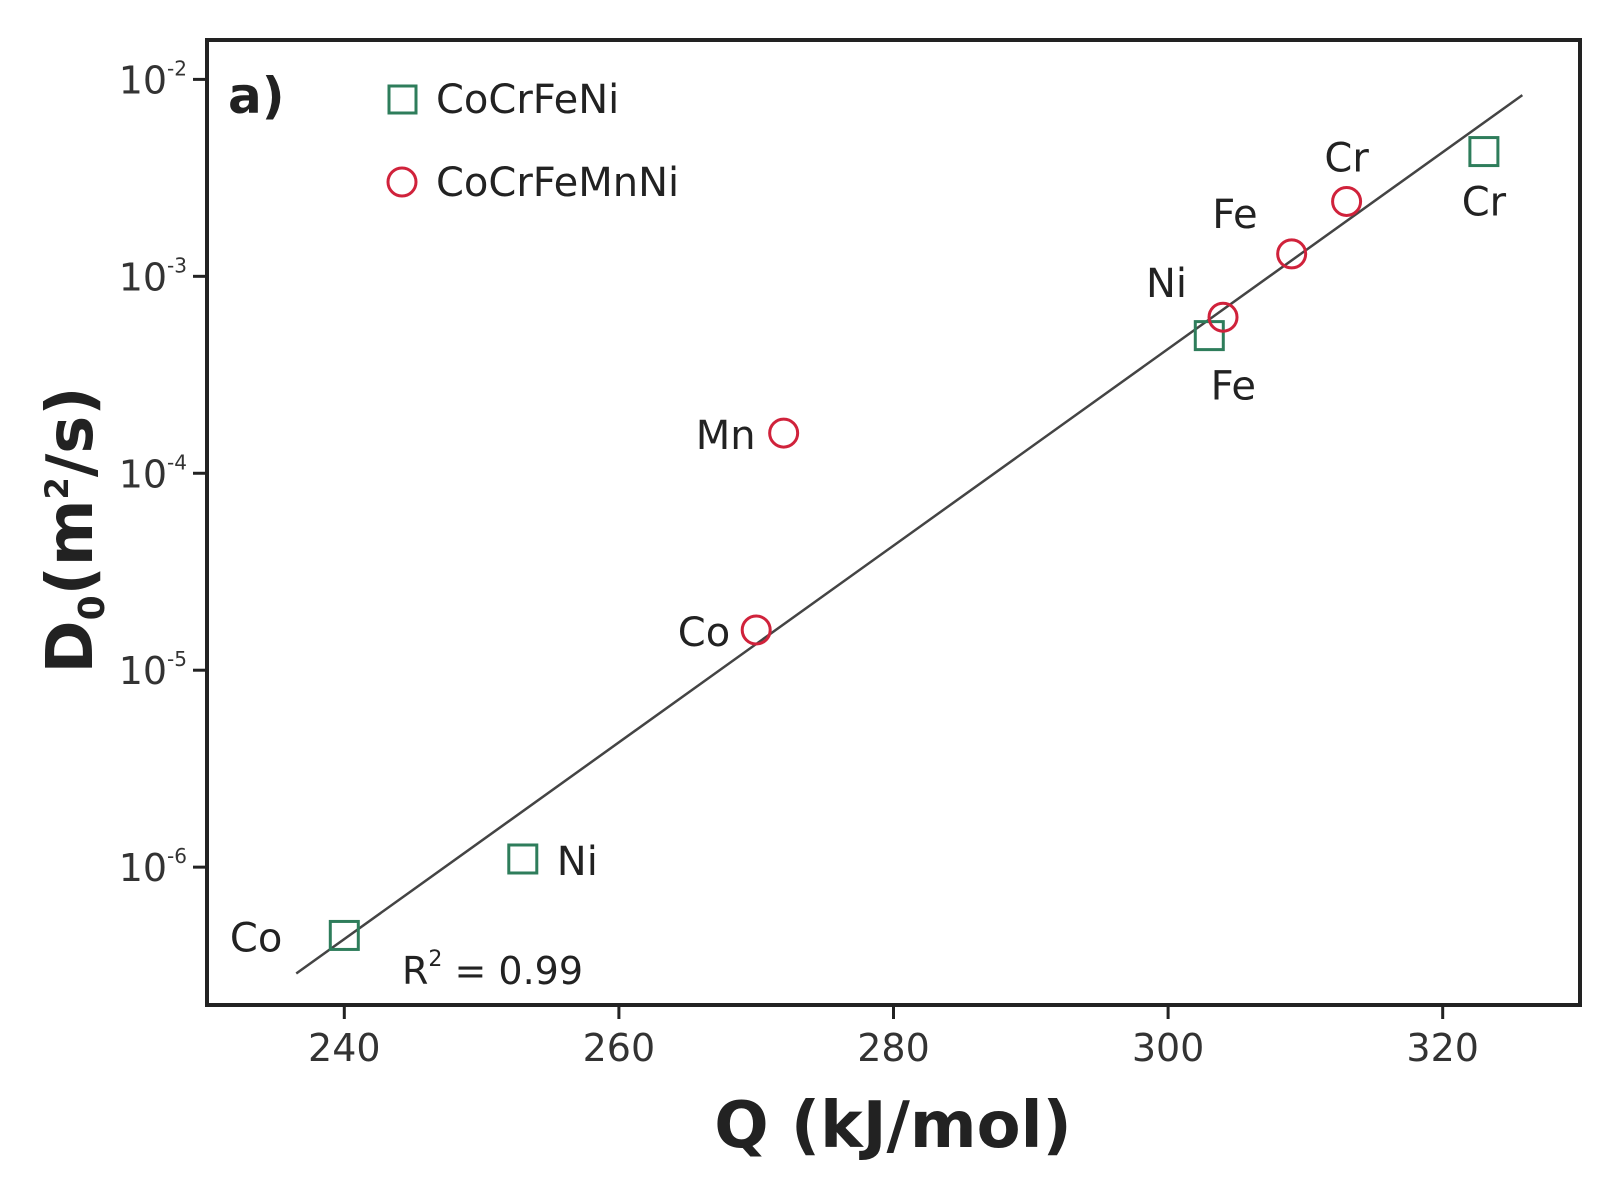 This screenshot has width=1604, height=1195. I want to click on r-squared-annotation: R2 = 0.99, so click(492, 970).